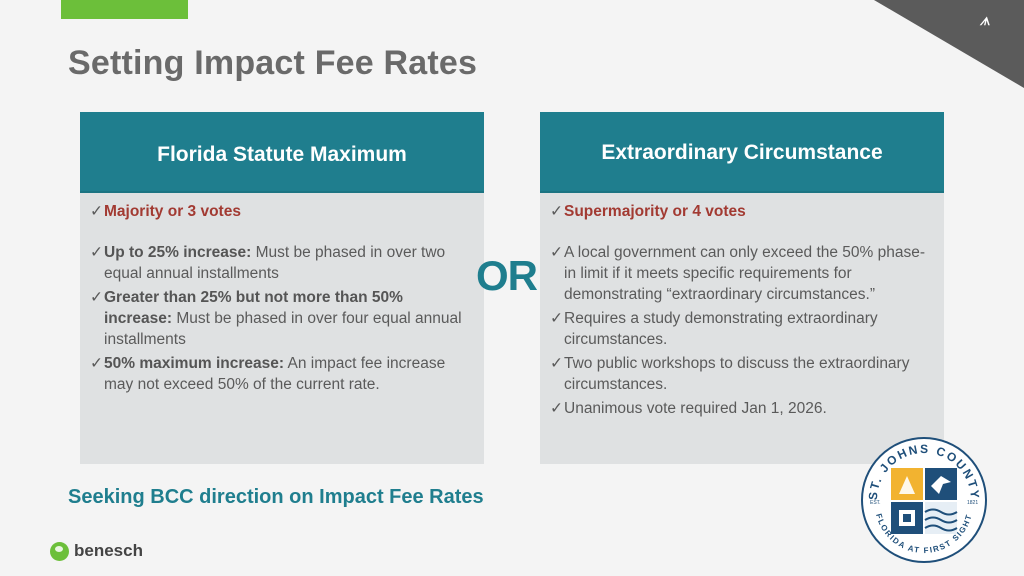 This screenshot has height=576, width=1024. I want to click on slide-title: Setting Impact Fee Rates, so click(273, 63).